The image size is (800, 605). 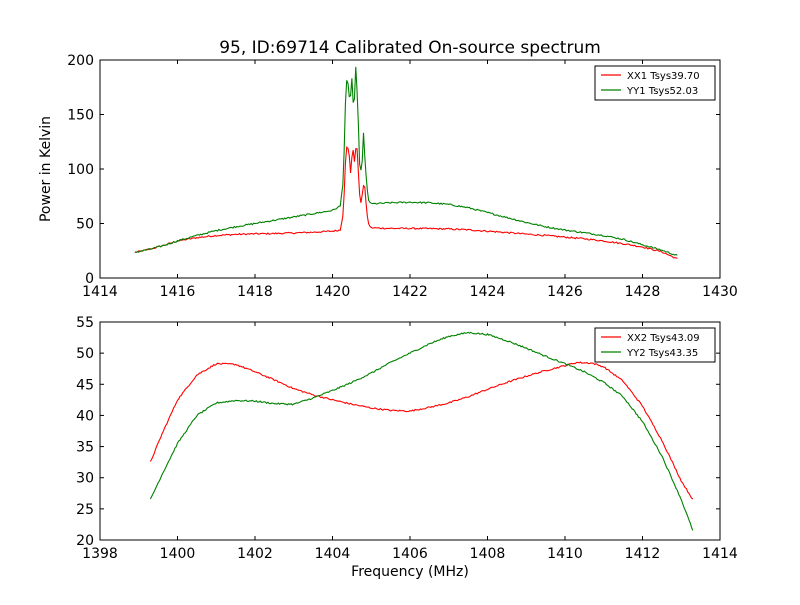 What do you see at coordinates (410, 572) in the screenshot?
I see `x-axis-label: Frequency (MHz)` at bounding box center [410, 572].